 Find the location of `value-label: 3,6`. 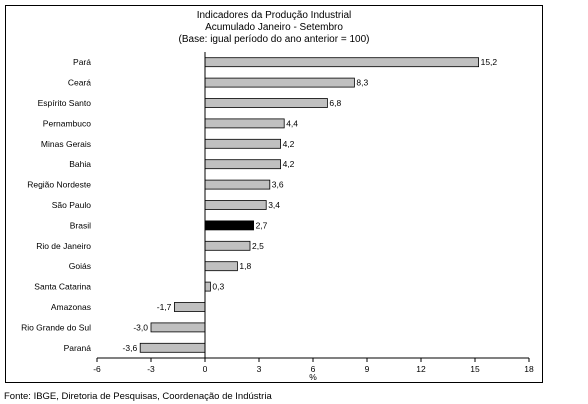

value-label: 3,6 is located at coordinates (278, 185).